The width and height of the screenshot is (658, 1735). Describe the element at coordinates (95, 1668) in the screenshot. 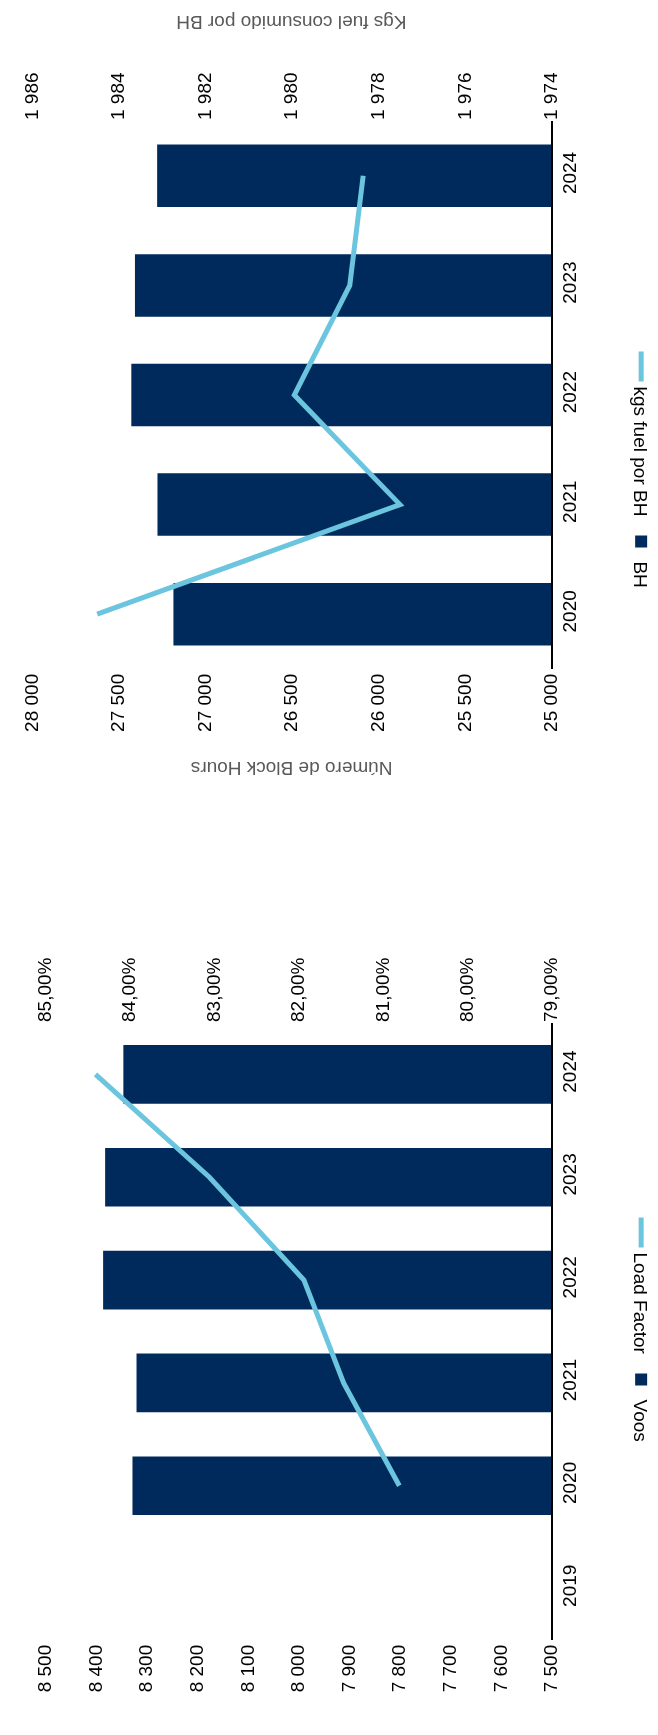

I see `x-tick-label: 8 400` at that location.